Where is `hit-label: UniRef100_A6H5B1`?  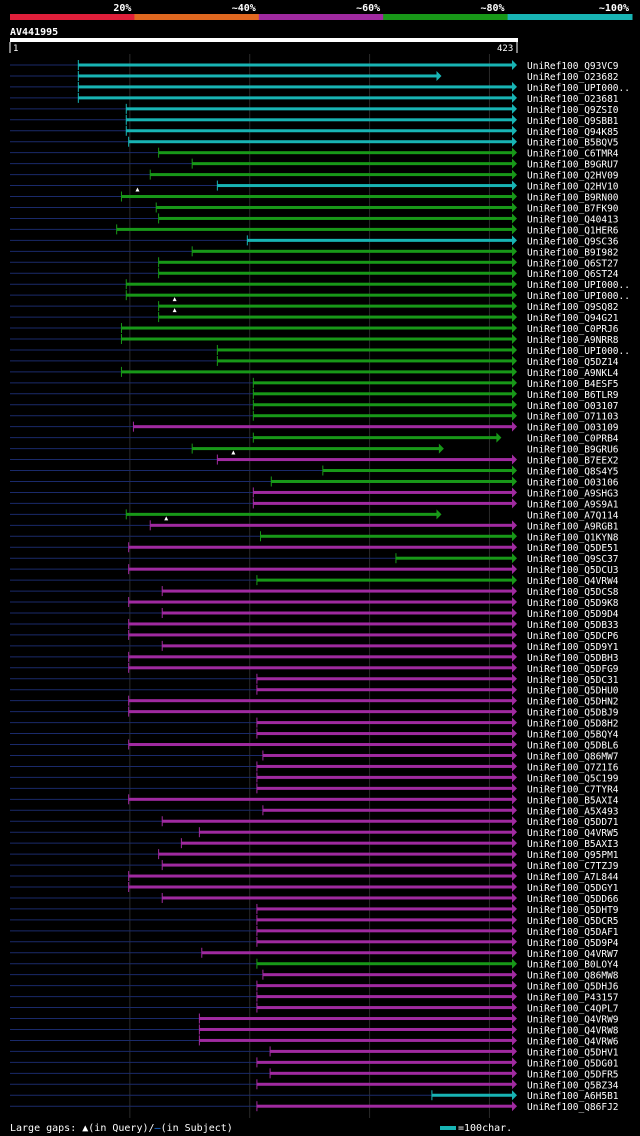 hit-label: UniRef100_A6H5B1 is located at coordinates (573, 1096).